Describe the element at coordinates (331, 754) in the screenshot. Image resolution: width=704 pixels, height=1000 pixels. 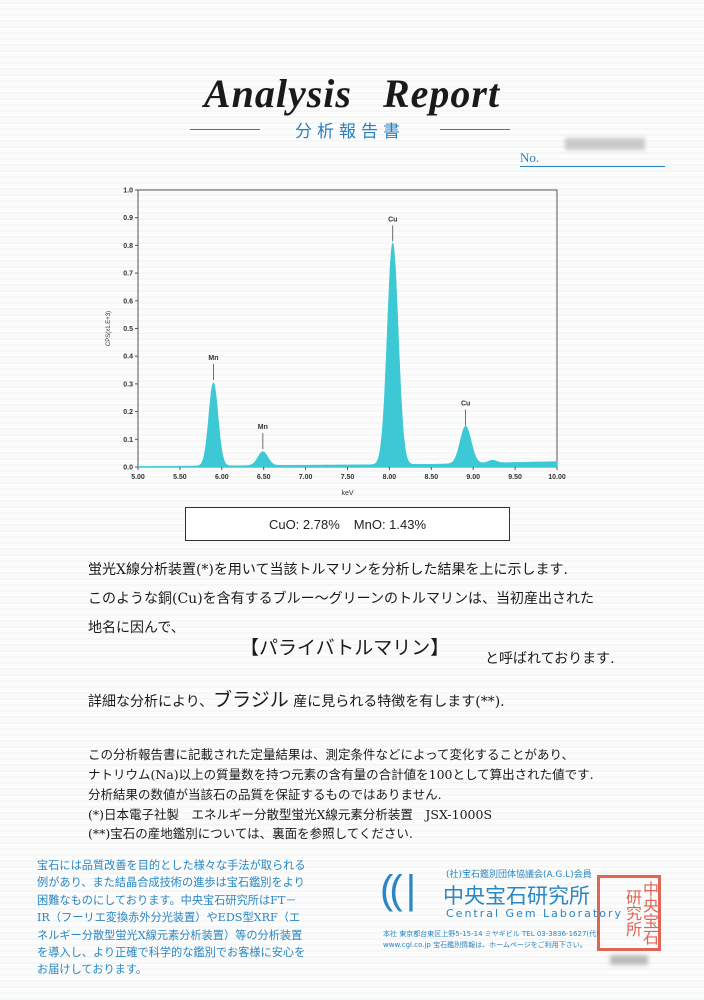
I see `note-1: この分析報告書に記載された定量結果は、測定条件などによって変化することがあり、` at that location.